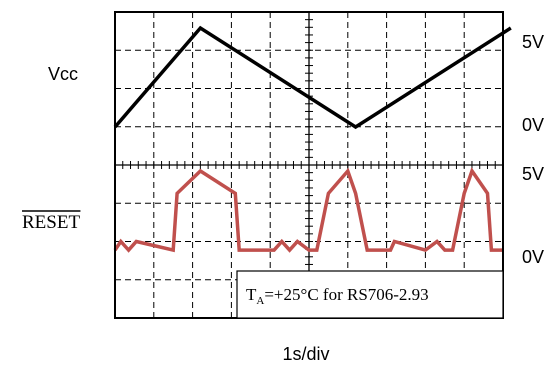  Describe the element at coordinates (533, 42) in the screenshot. I see `vcc-5v-label: 5V` at that location.